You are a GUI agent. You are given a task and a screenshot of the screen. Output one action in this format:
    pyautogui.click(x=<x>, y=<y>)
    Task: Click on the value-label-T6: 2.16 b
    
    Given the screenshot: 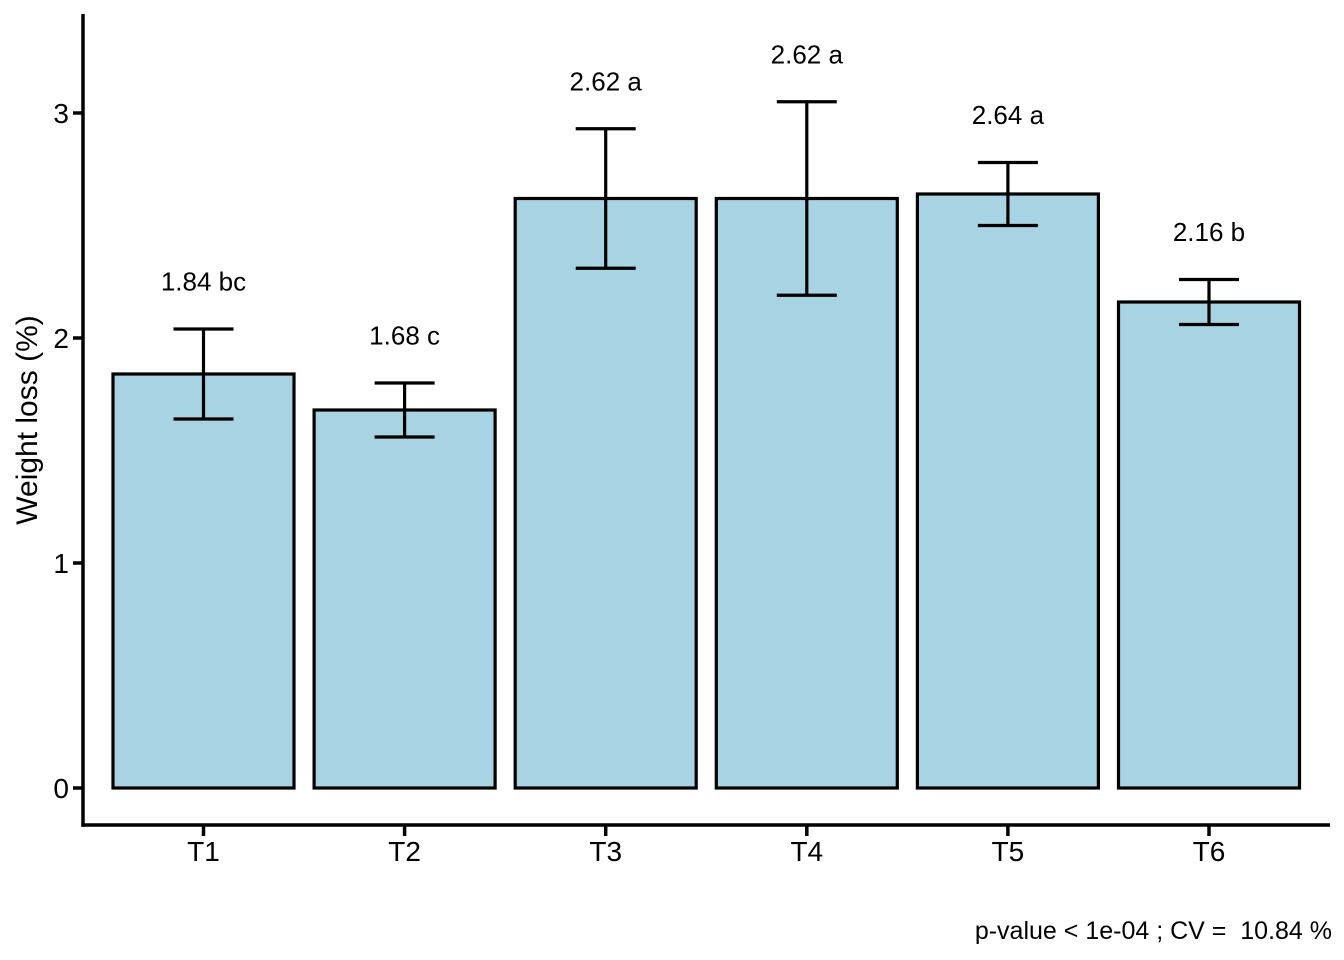 What is the action you would take?
    pyautogui.click(x=1209, y=232)
    